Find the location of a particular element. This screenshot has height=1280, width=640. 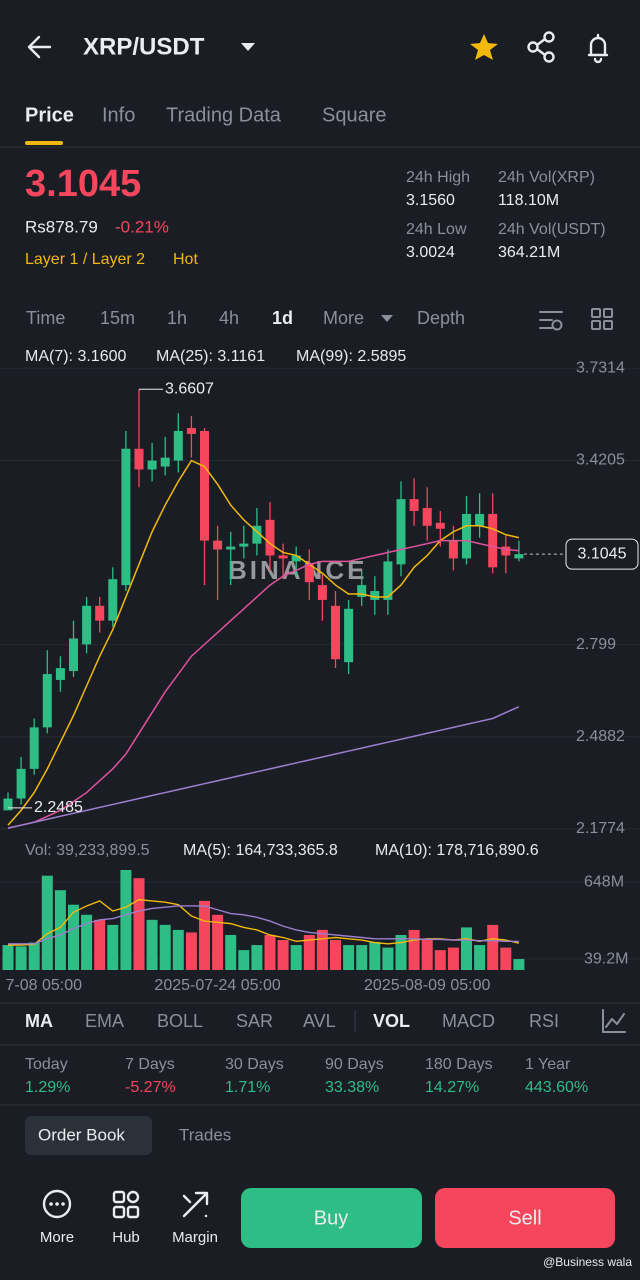

period-change: 33.38% is located at coordinates (352, 1087).